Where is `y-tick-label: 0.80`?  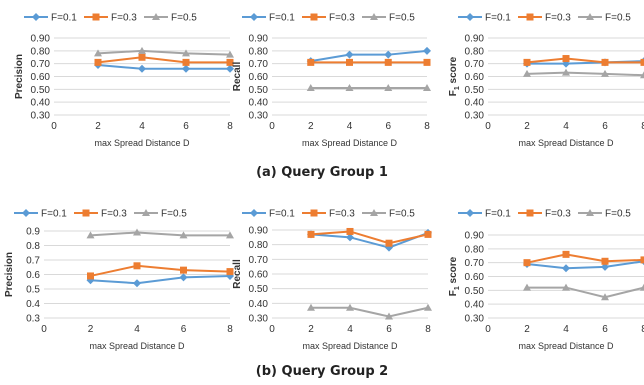 y-tick-label: 0.80 is located at coordinates (259, 245).